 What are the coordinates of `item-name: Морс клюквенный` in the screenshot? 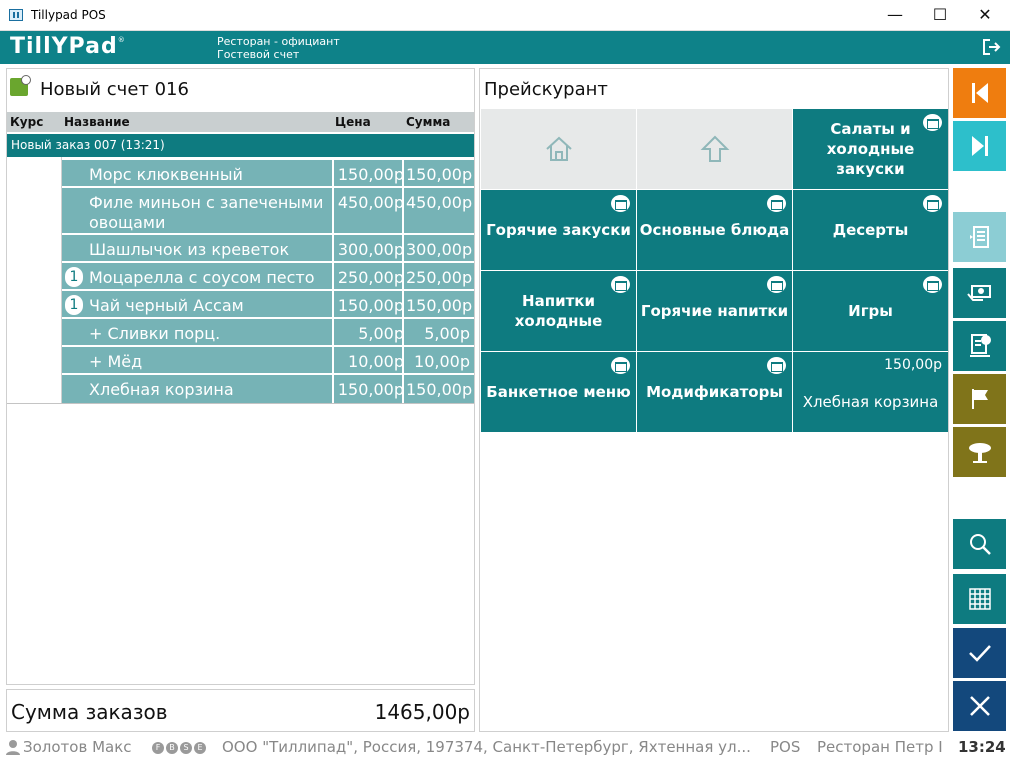 It's located at (166, 174).